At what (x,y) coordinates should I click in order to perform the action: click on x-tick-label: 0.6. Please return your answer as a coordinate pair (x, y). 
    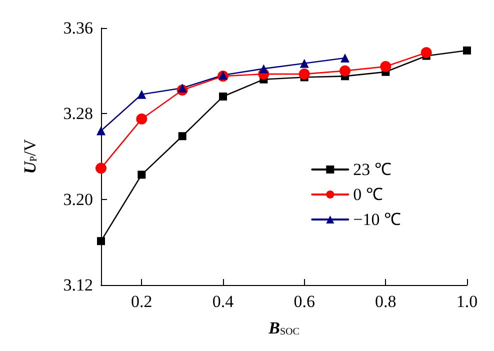
    Looking at the image, I should click on (304, 301).